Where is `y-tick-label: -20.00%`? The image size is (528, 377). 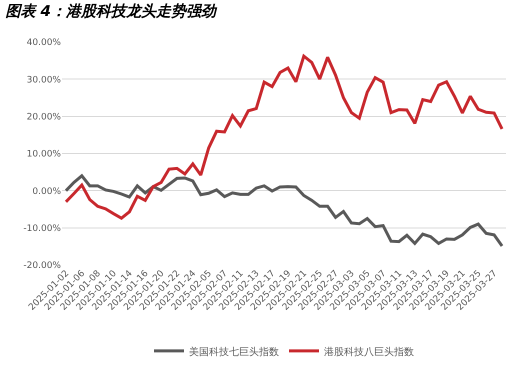 y-tick-label: -20.00% is located at coordinates (42, 266).